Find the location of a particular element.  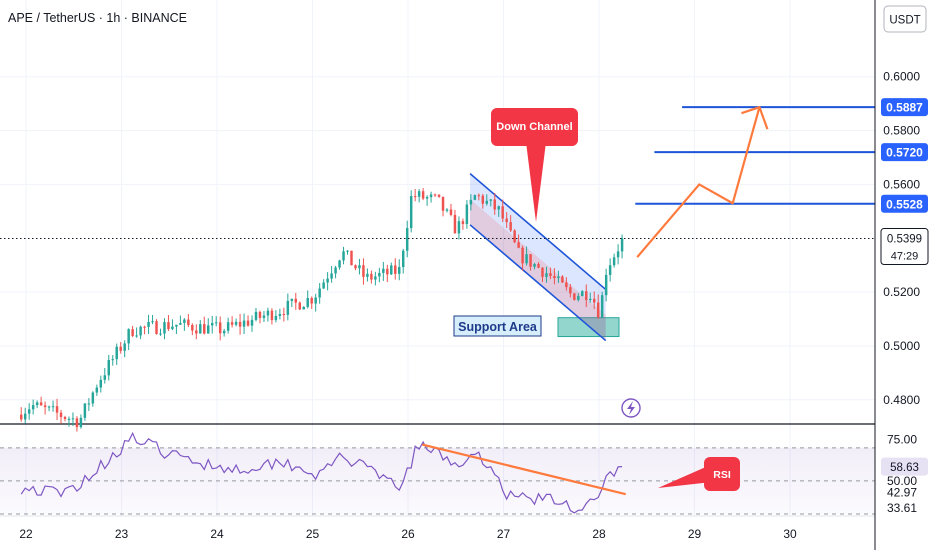

support-area-callout: Support Area is located at coordinates (497, 326).